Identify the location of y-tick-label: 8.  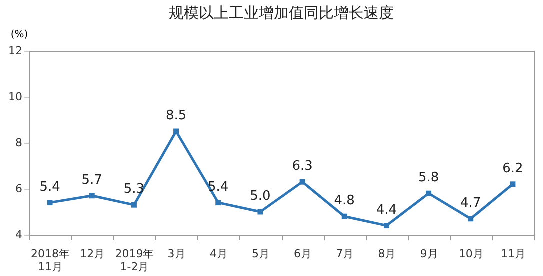
(19, 143).